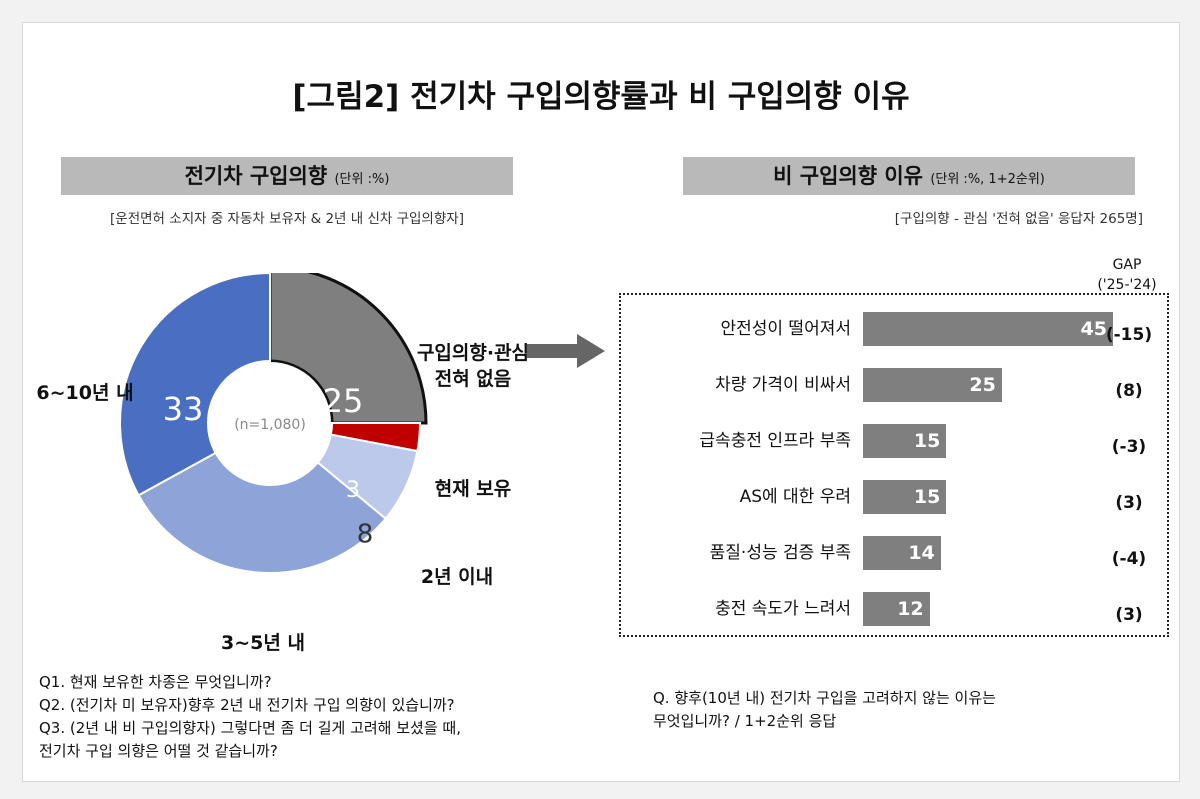 This screenshot has height=799, width=1200. What do you see at coordinates (473, 489) in the screenshot?
I see `donut-category-label: 현재 보유` at bounding box center [473, 489].